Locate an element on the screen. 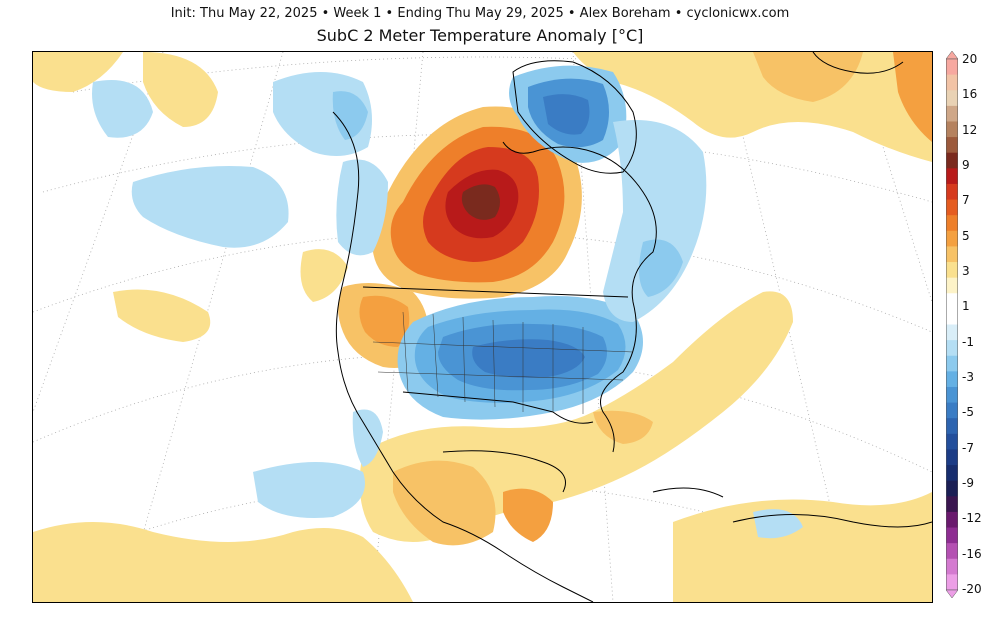 The image size is (1000, 625). colorbar-tick-label: -20 is located at coordinates (972, 589).